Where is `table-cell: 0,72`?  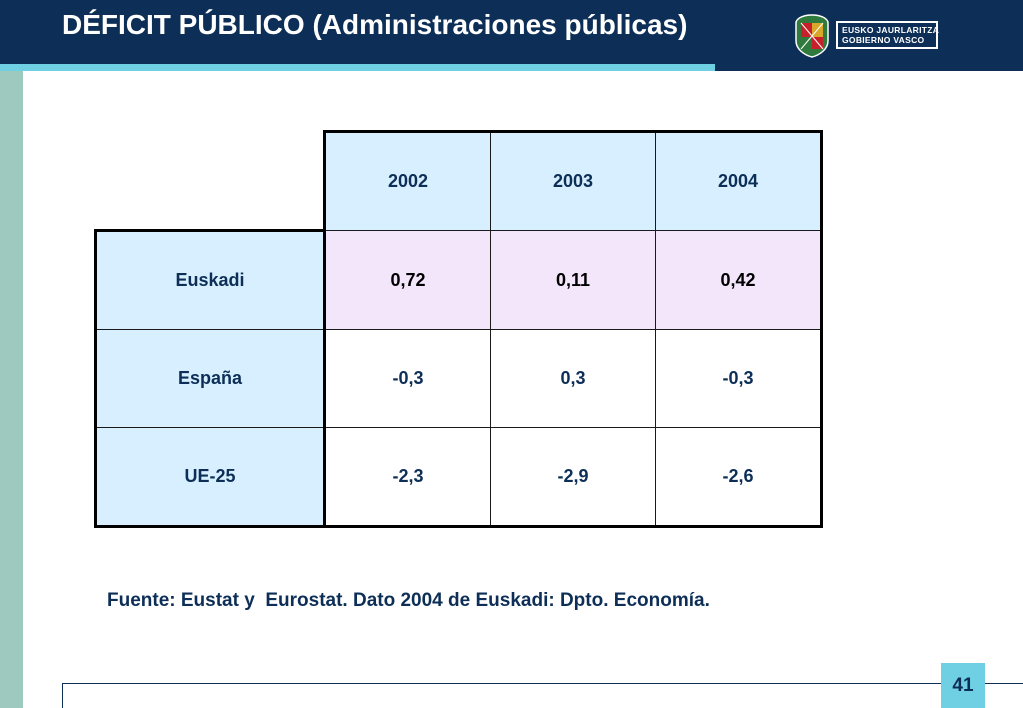
table-cell: 0,72 is located at coordinates (407, 280).